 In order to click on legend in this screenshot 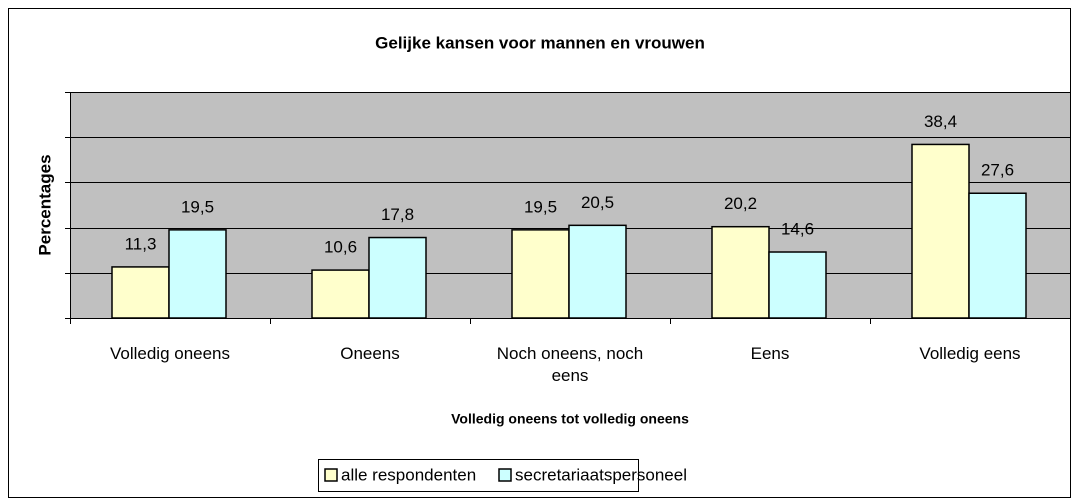, I will do `click(478, 475)`.